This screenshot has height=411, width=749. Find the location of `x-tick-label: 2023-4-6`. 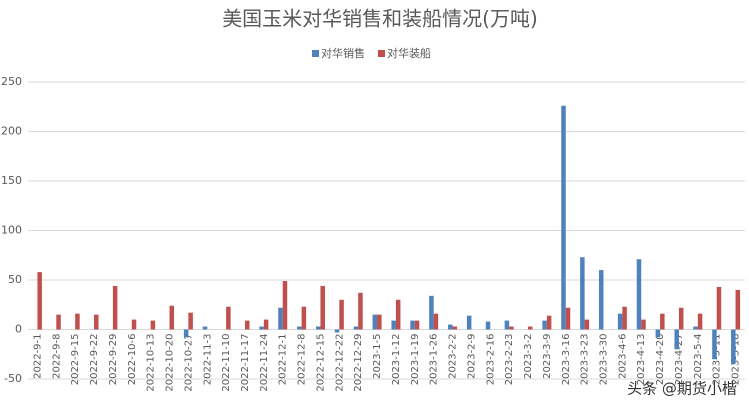

x-tick-label: 2023-4-6 is located at coordinates (622, 356).